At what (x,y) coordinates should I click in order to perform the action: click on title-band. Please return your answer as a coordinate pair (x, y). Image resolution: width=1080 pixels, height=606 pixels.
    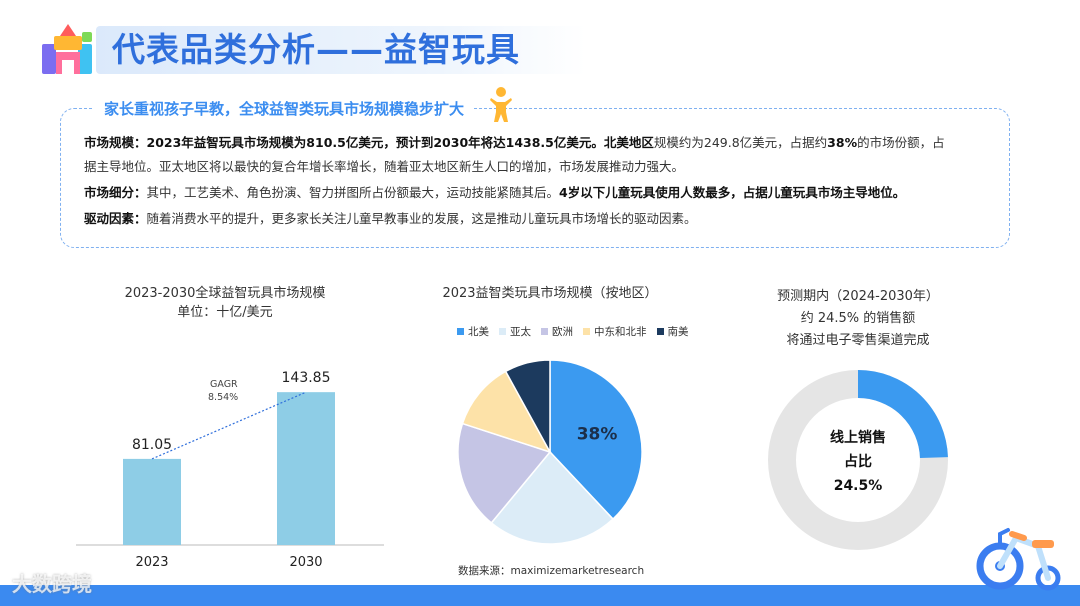
    Looking at the image, I should click on (341, 50).